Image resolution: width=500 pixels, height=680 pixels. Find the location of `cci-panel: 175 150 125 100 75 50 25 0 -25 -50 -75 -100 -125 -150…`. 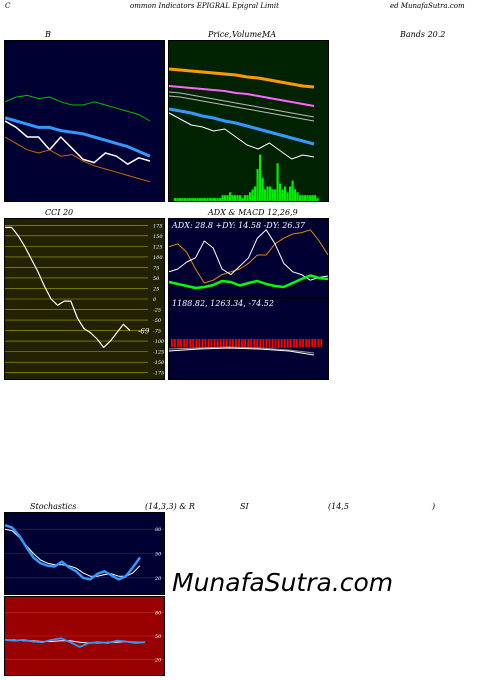

cci-panel: 175 150 125 100 75 50 25 0 -25 -50 -75 -100 -125 -150… is located at coordinates (84, 299).